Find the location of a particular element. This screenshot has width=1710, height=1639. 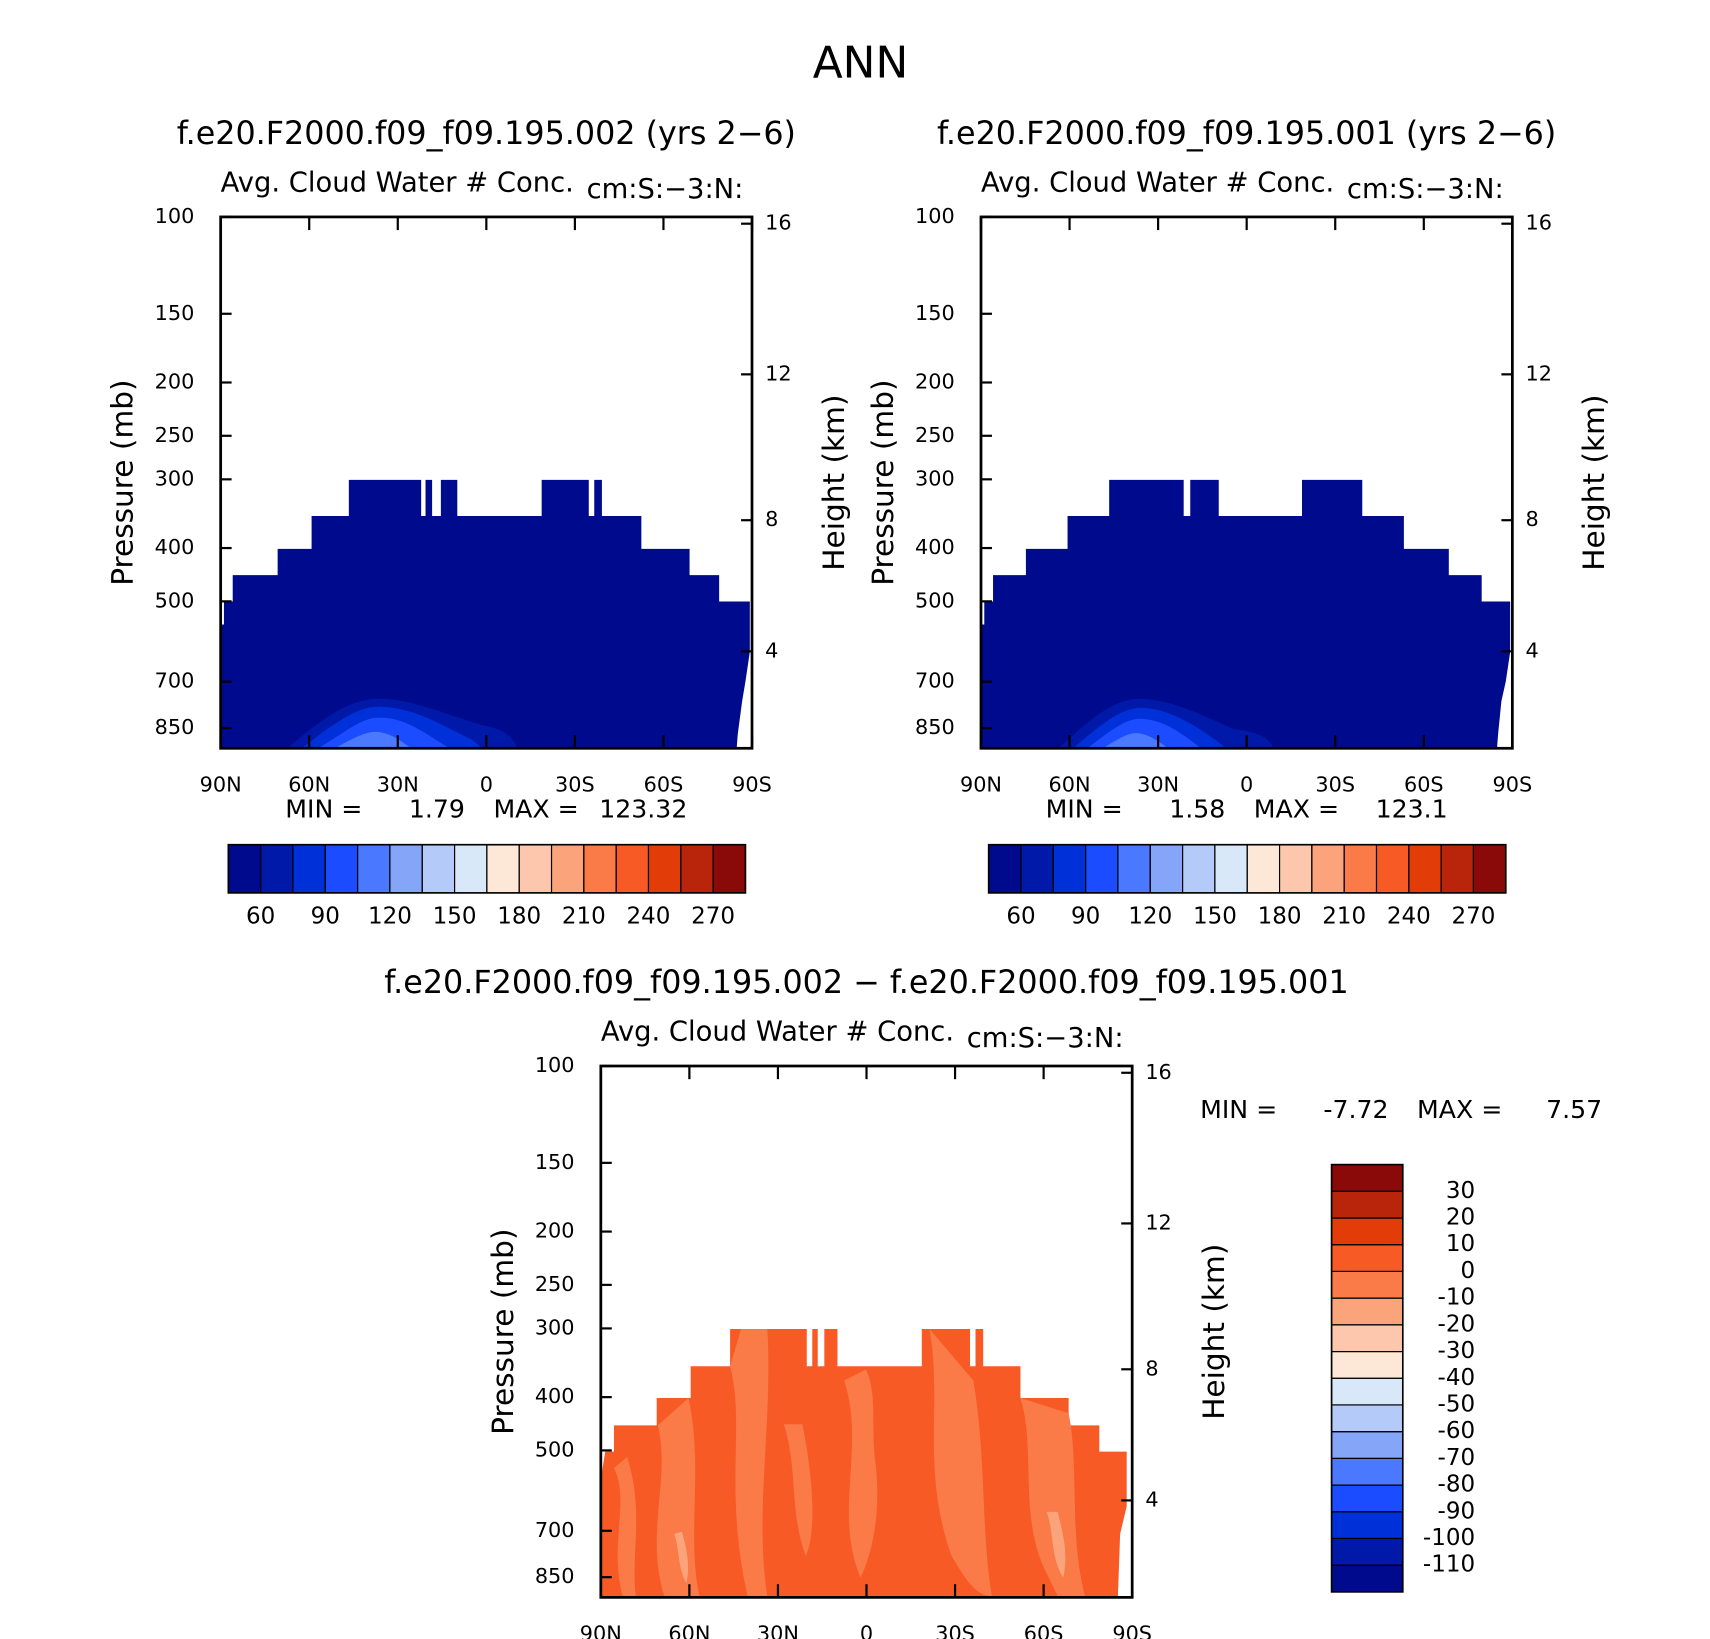

colorbar-label: -70 is located at coordinates (1457, 1458).